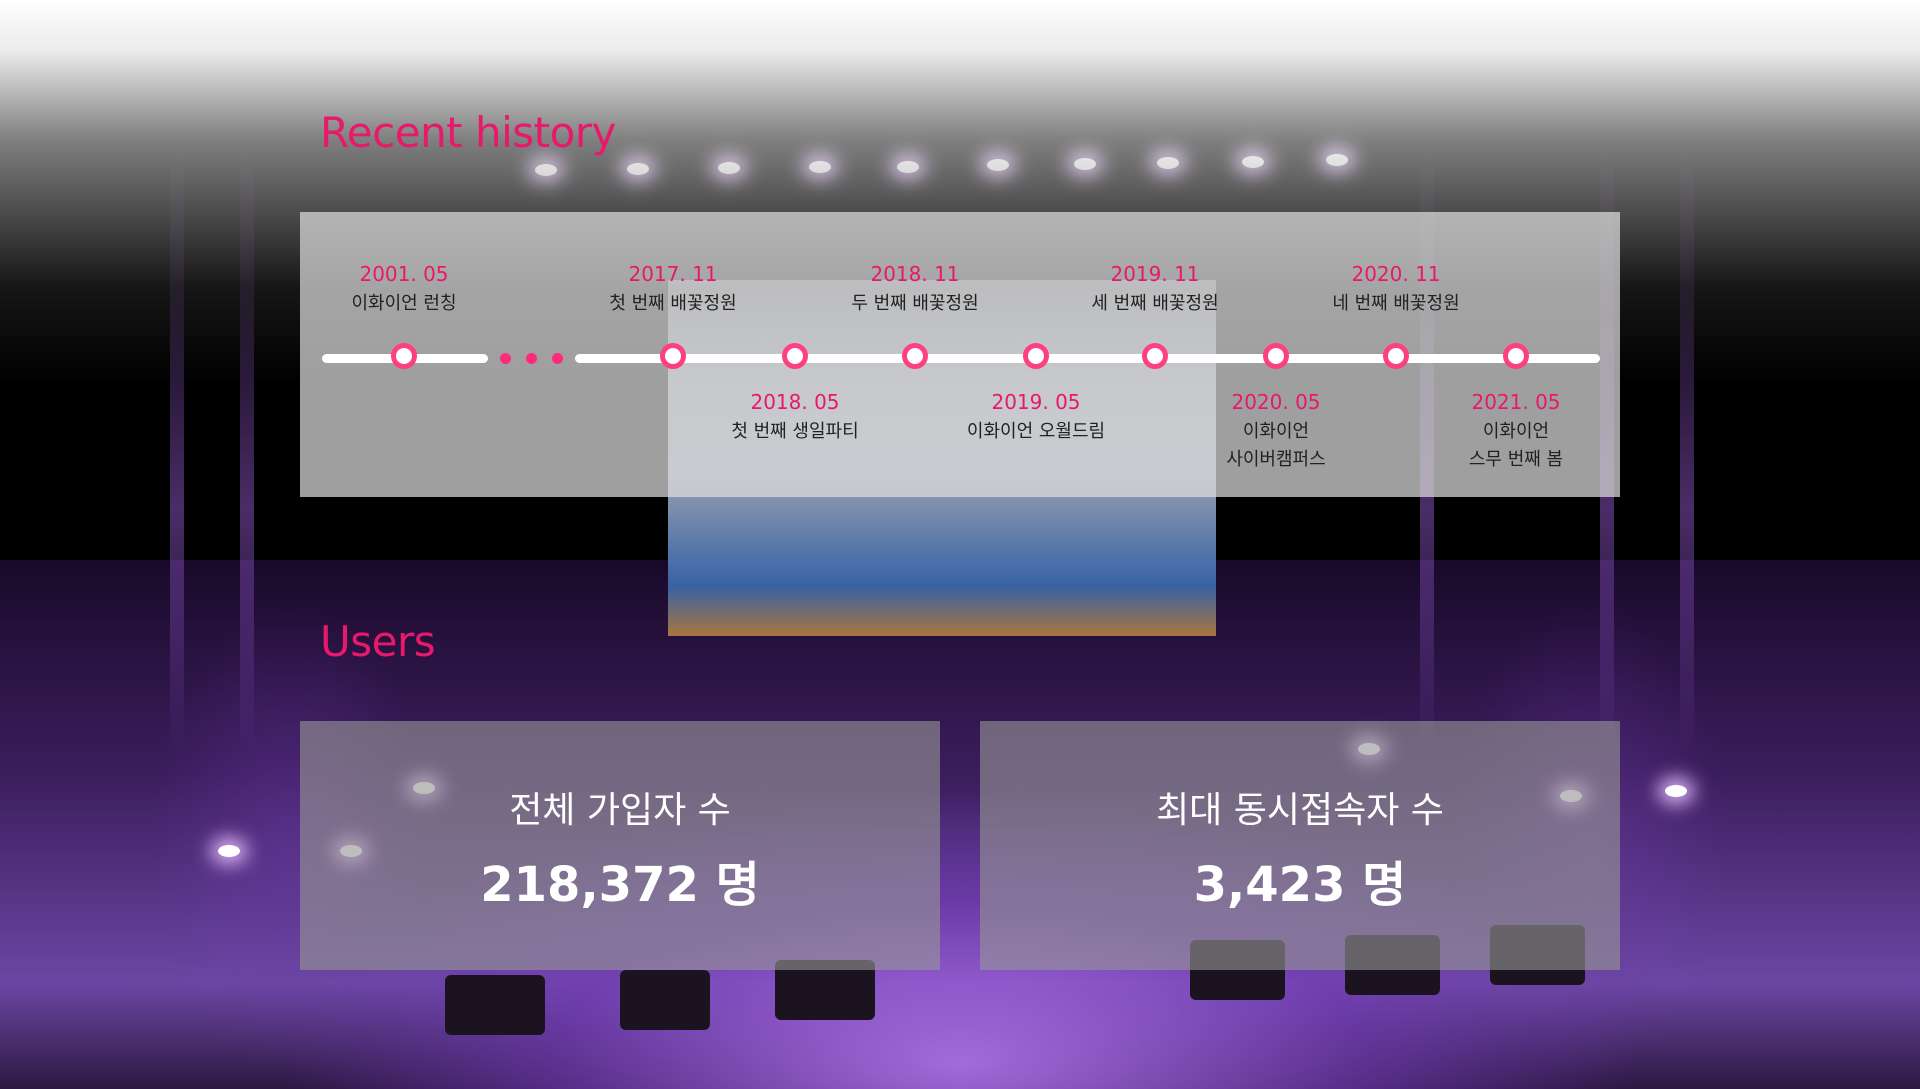 The height and width of the screenshot is (1089, 1920). What do you see at coordinates (620, 810) in the screenshot?
I see `total-members-label: 전체 가입자 수` at bounding box center [620, 810].